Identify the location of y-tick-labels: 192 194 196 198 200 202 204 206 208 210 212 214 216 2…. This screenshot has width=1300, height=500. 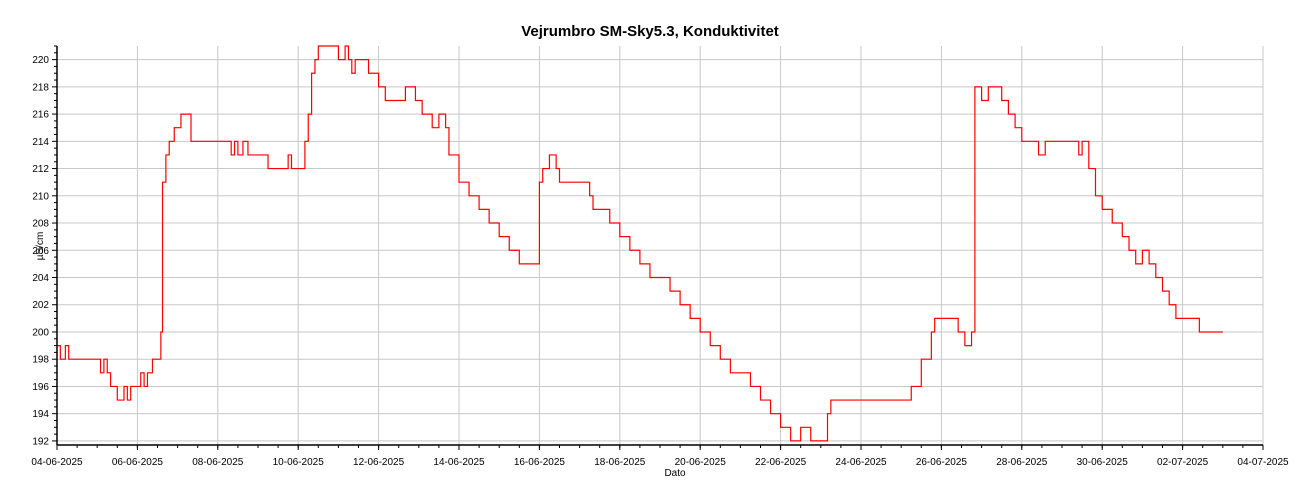
(40, 251).